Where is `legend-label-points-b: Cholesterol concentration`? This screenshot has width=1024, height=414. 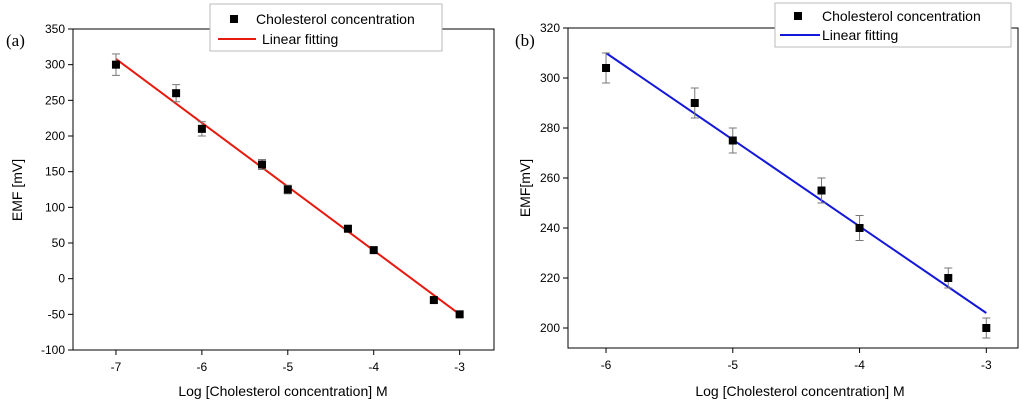
legend-label-points-b: Cholesterol concentration is located at coordinates (901, 16).